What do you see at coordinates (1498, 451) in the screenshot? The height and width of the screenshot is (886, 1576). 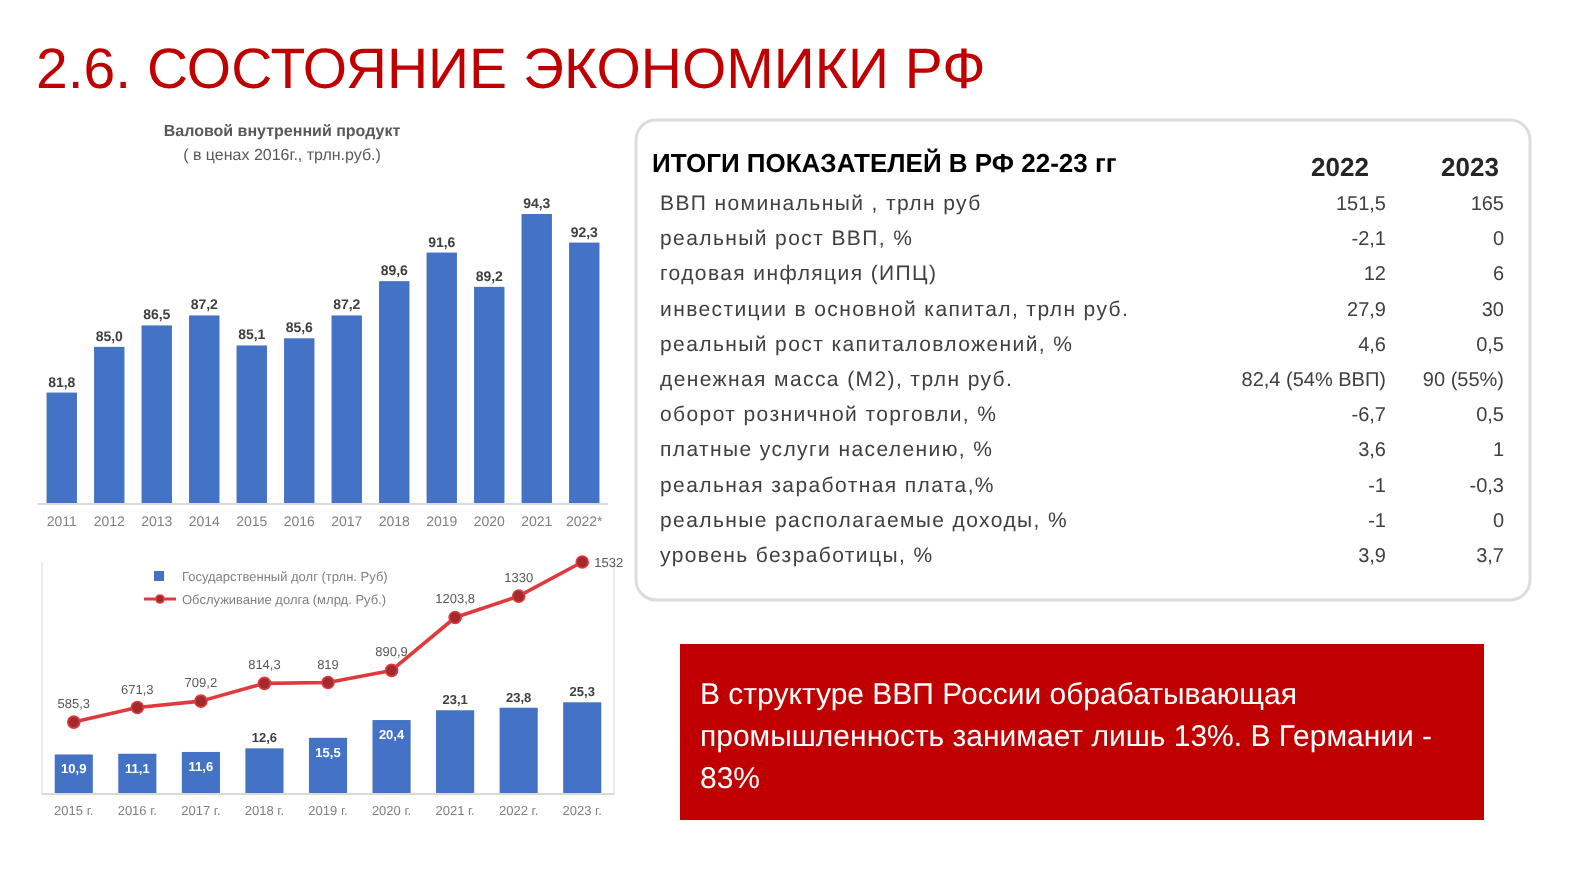 I see `text: 1` at bounding box center [1498, 451].